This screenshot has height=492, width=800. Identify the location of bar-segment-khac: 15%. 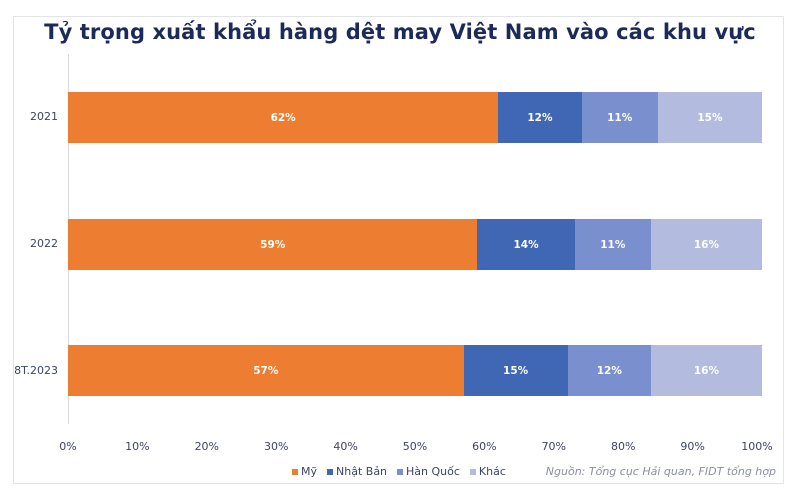
(709, 117).